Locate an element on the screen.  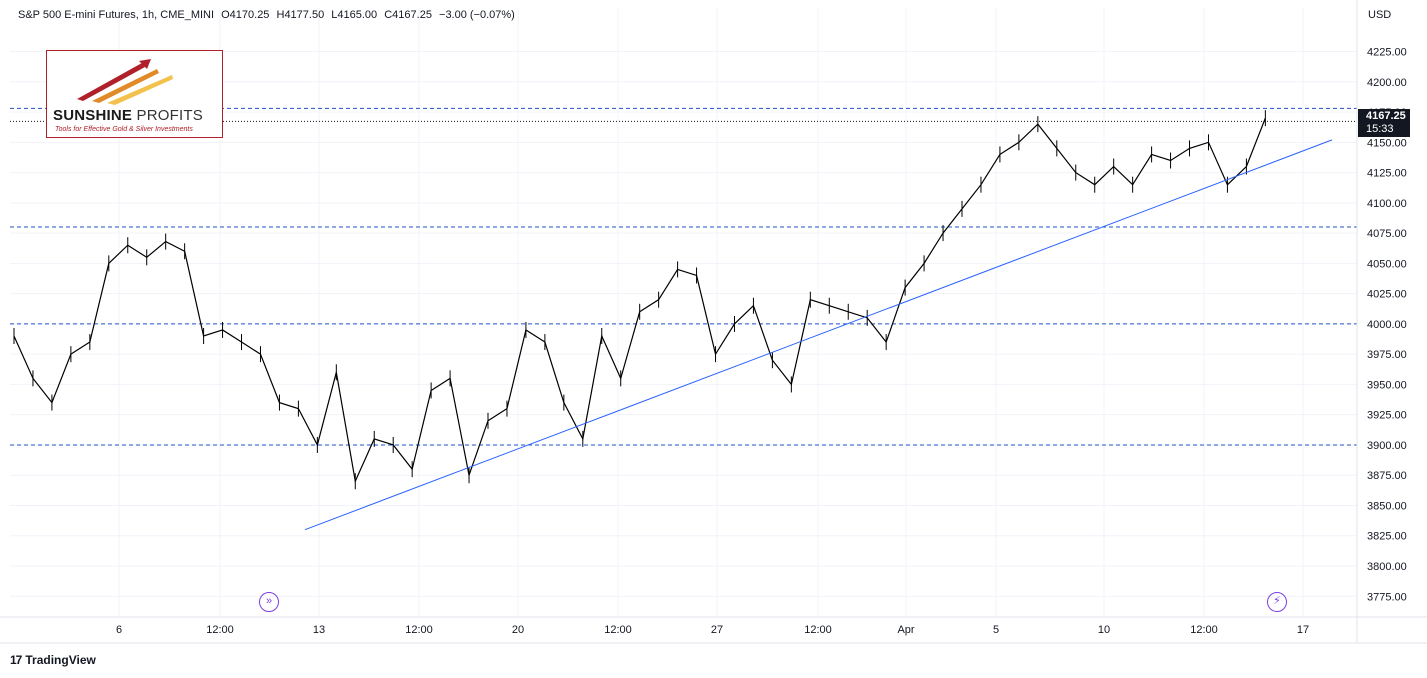
currency-label: USD is located at coordinates (1380, 15).